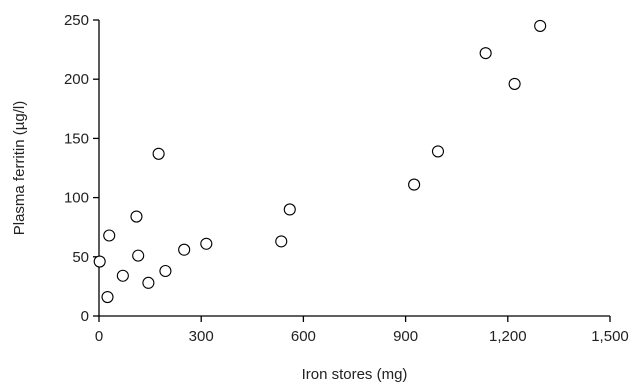 This screenshot has width=634, height=386. I want to click on x-axis-title: Iron stores (mg), so click(355, 374).